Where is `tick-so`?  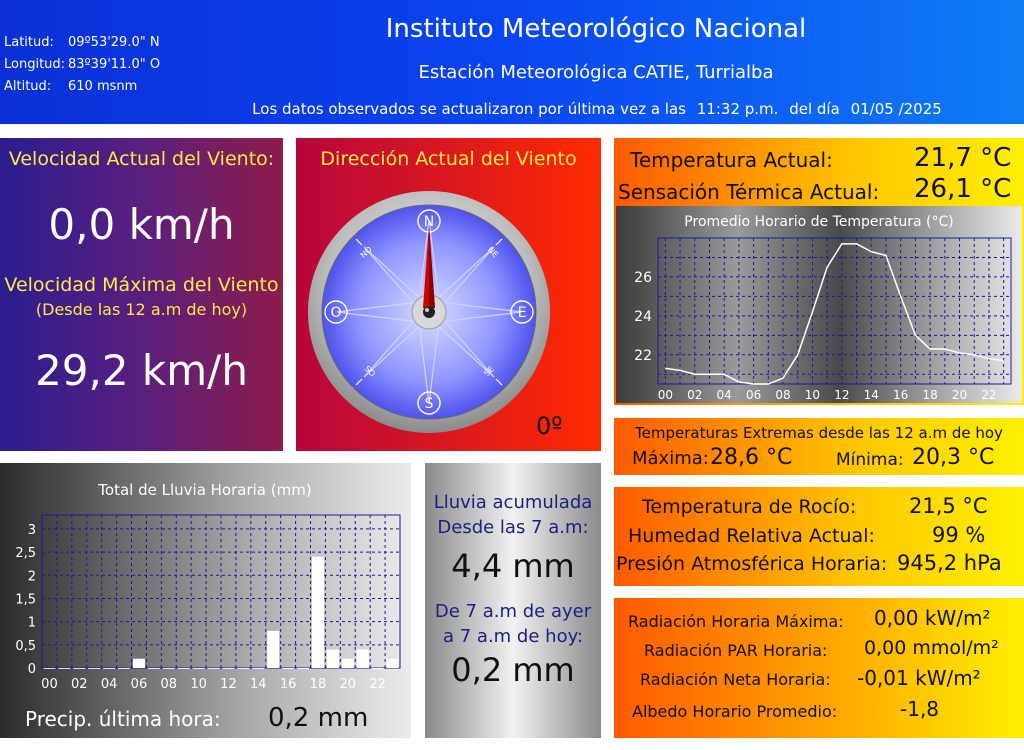 tick-so is located at coordinates (359, 382).